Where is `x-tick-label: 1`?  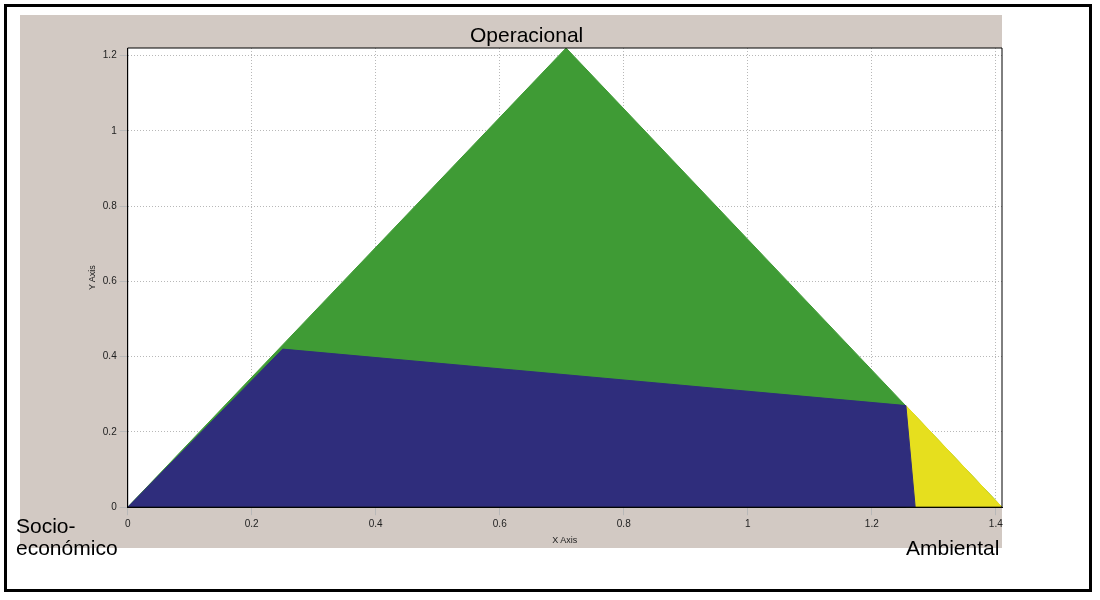 x-tick-label: 1 is located at coordinates (747, 523).